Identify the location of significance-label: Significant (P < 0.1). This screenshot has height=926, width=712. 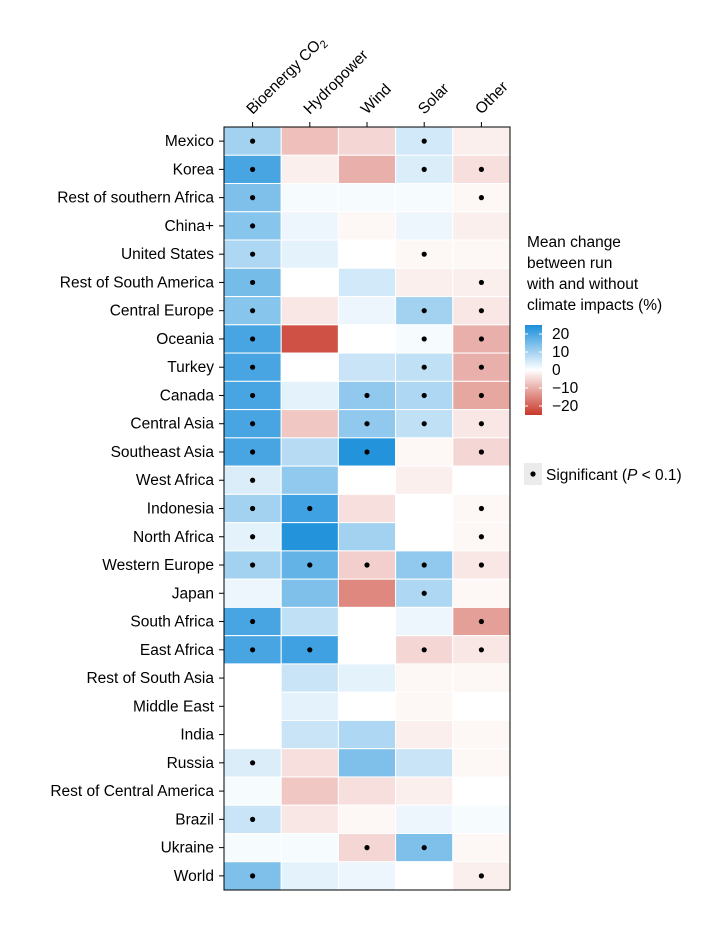
(614, 475).